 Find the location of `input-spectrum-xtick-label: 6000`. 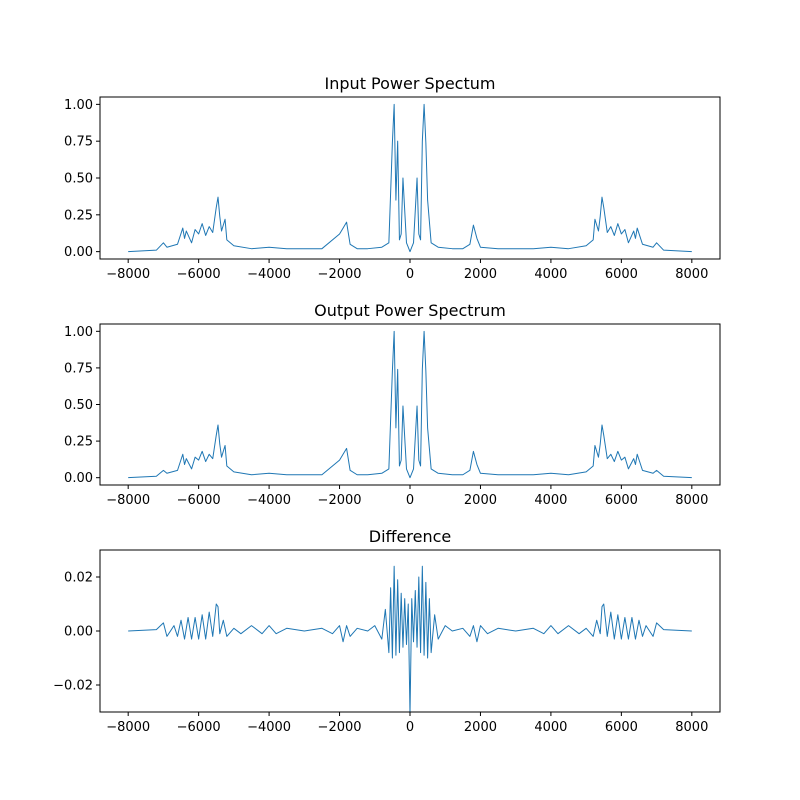

input-spectrum-xtick-label: 6000 is located at coordinates (621, 274).